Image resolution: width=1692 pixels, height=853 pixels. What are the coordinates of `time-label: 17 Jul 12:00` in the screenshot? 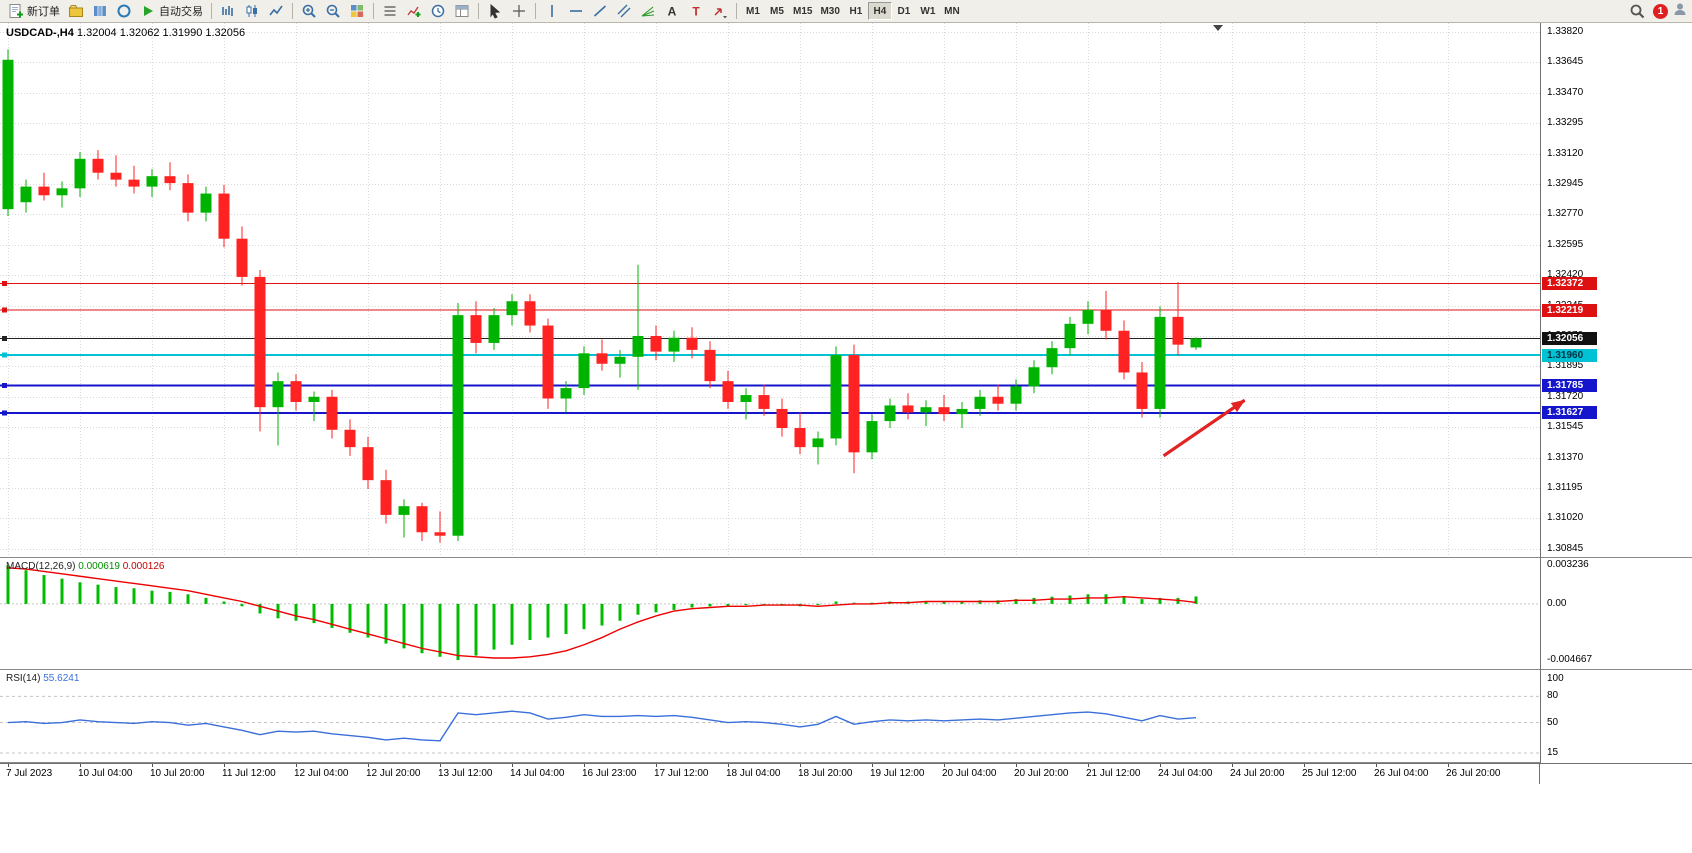 It's located at (681, 773).